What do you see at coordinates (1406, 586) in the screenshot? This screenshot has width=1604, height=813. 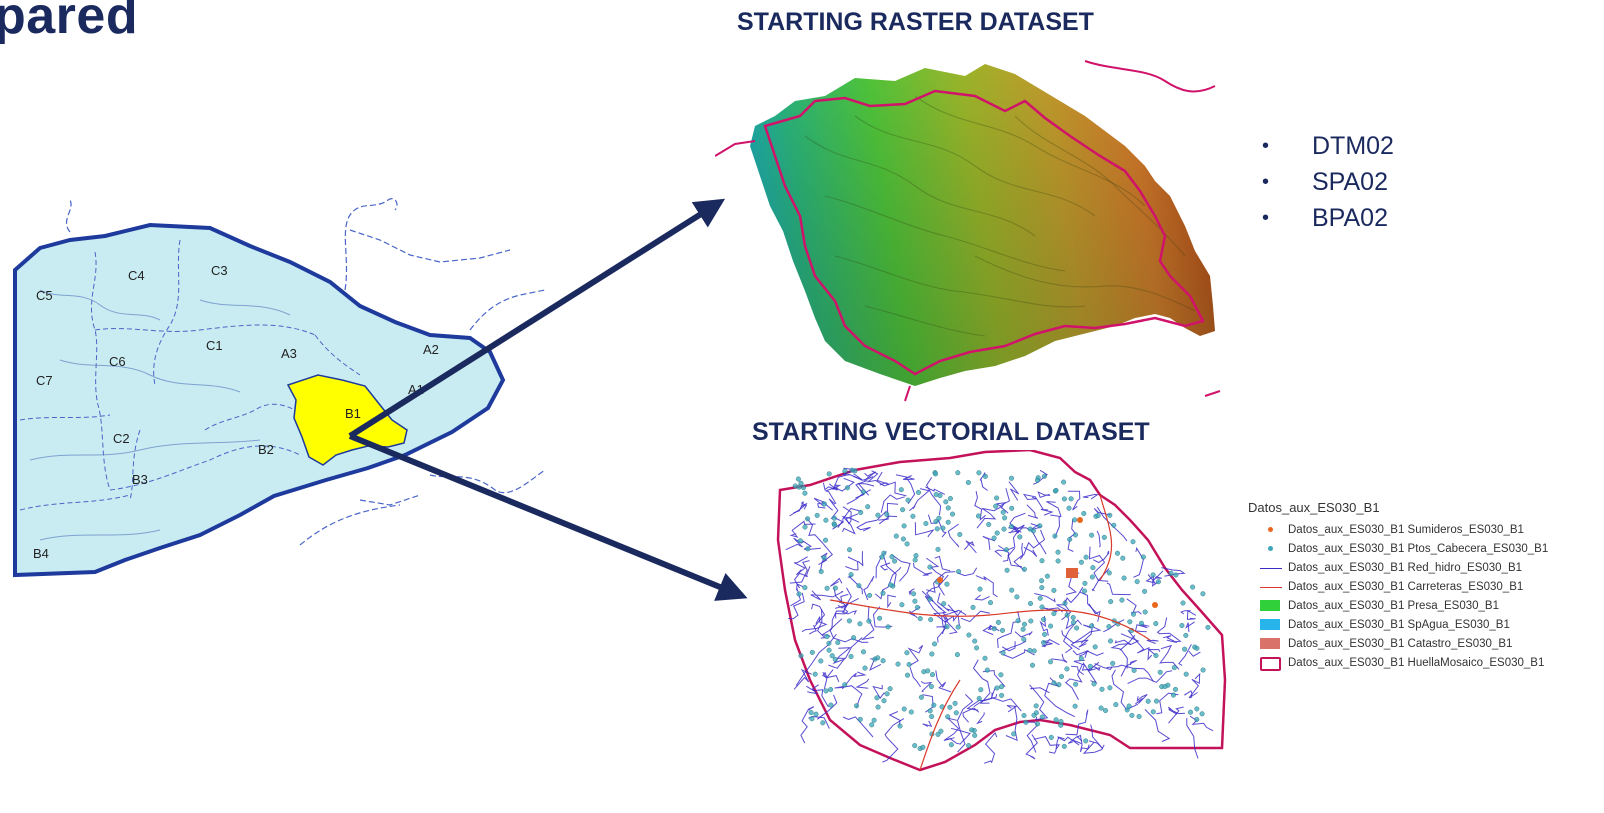 I see `legend-item-label: Datos_aux_ES030_B1 Carreteras_ES030_B1` at bounding box center [1406, 586].